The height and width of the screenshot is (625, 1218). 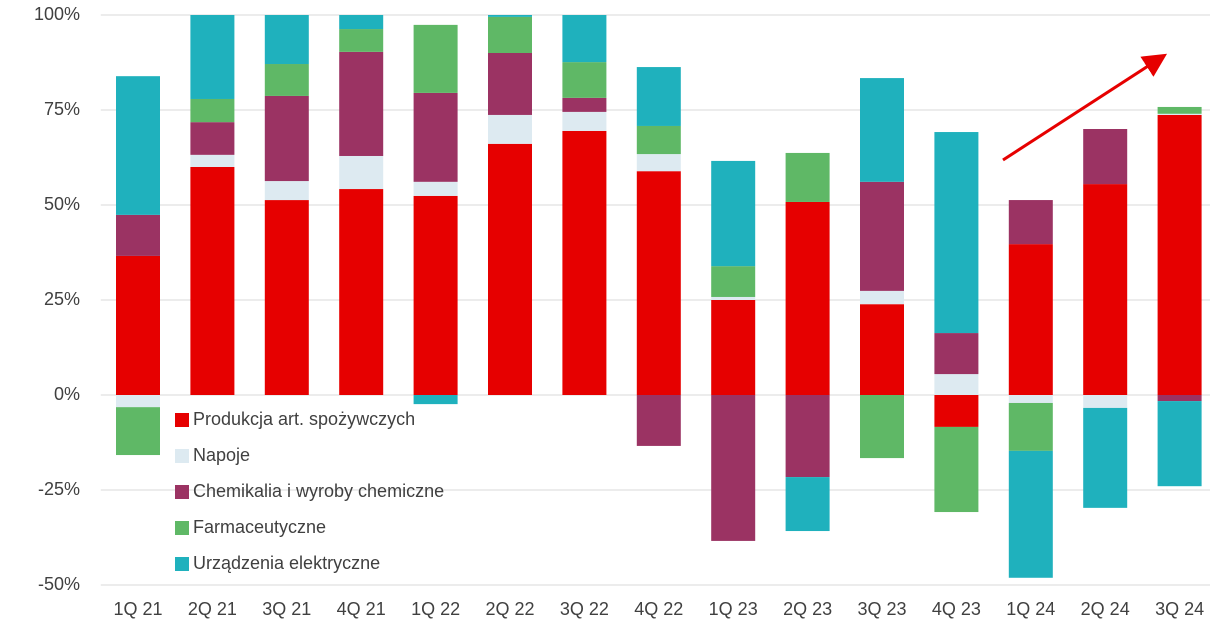 I want to click on x-tick-label: 4Q 23, so click(x=956, y=609).